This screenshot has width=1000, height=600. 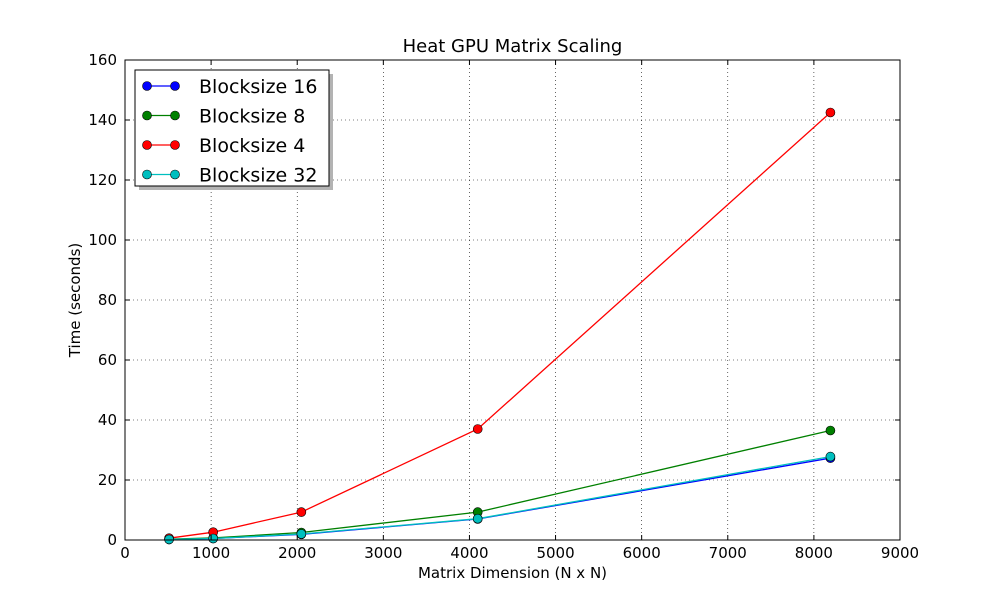 I want to click on legend-label: Blocksize 16, so click(x=258, y=87).